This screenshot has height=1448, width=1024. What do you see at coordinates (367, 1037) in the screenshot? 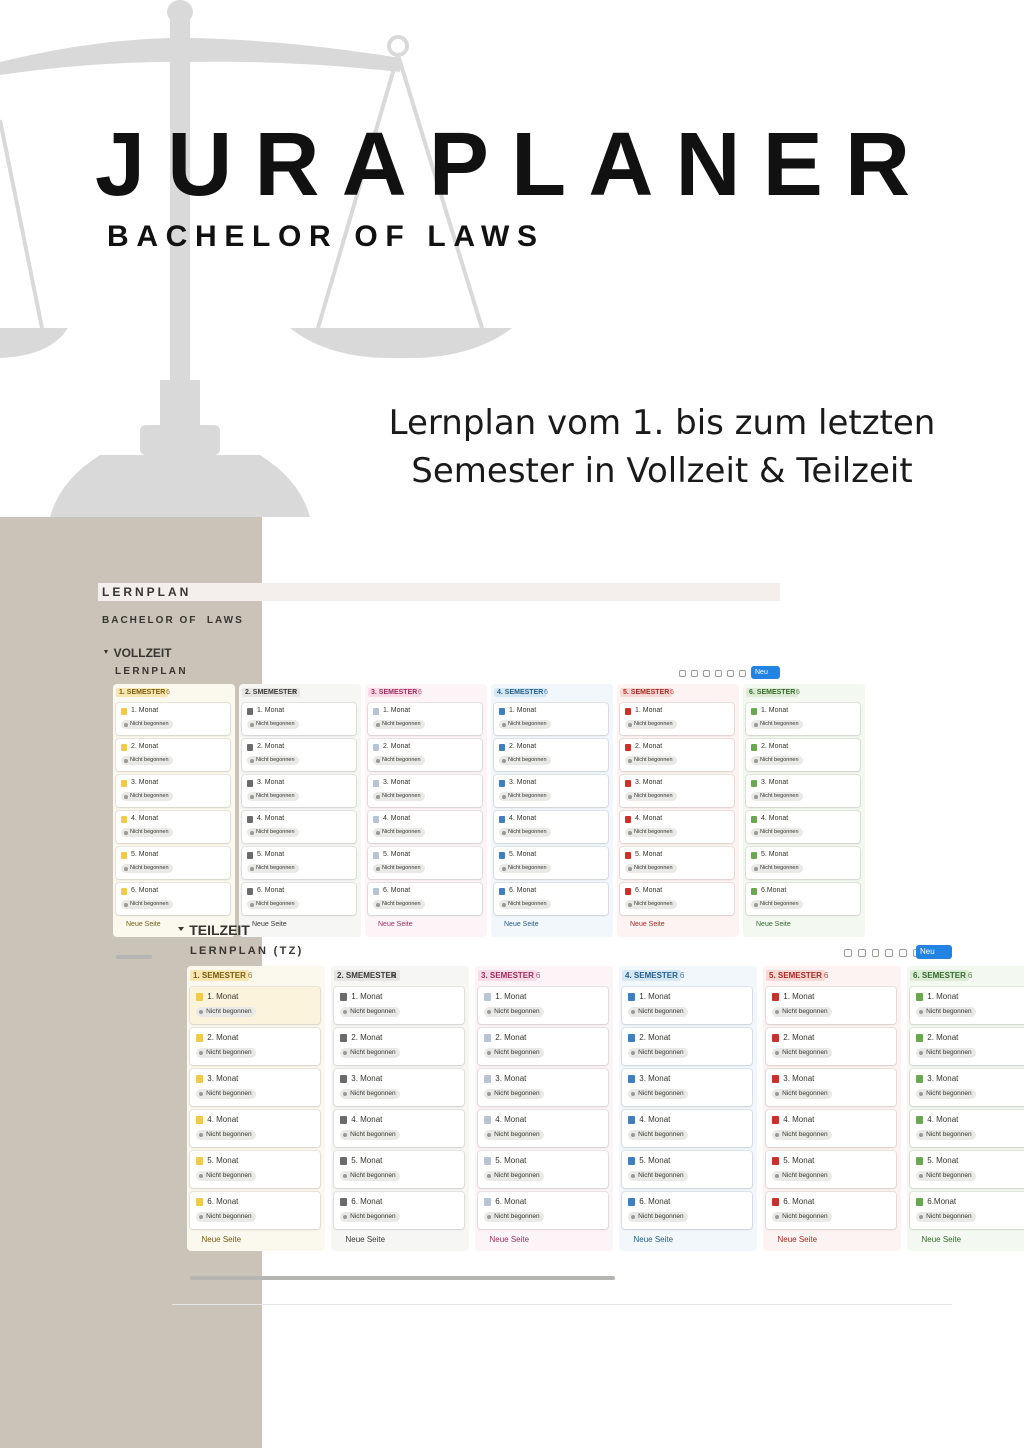
I see `card-title: 2. Monat` at bounding box center [367, 1037].